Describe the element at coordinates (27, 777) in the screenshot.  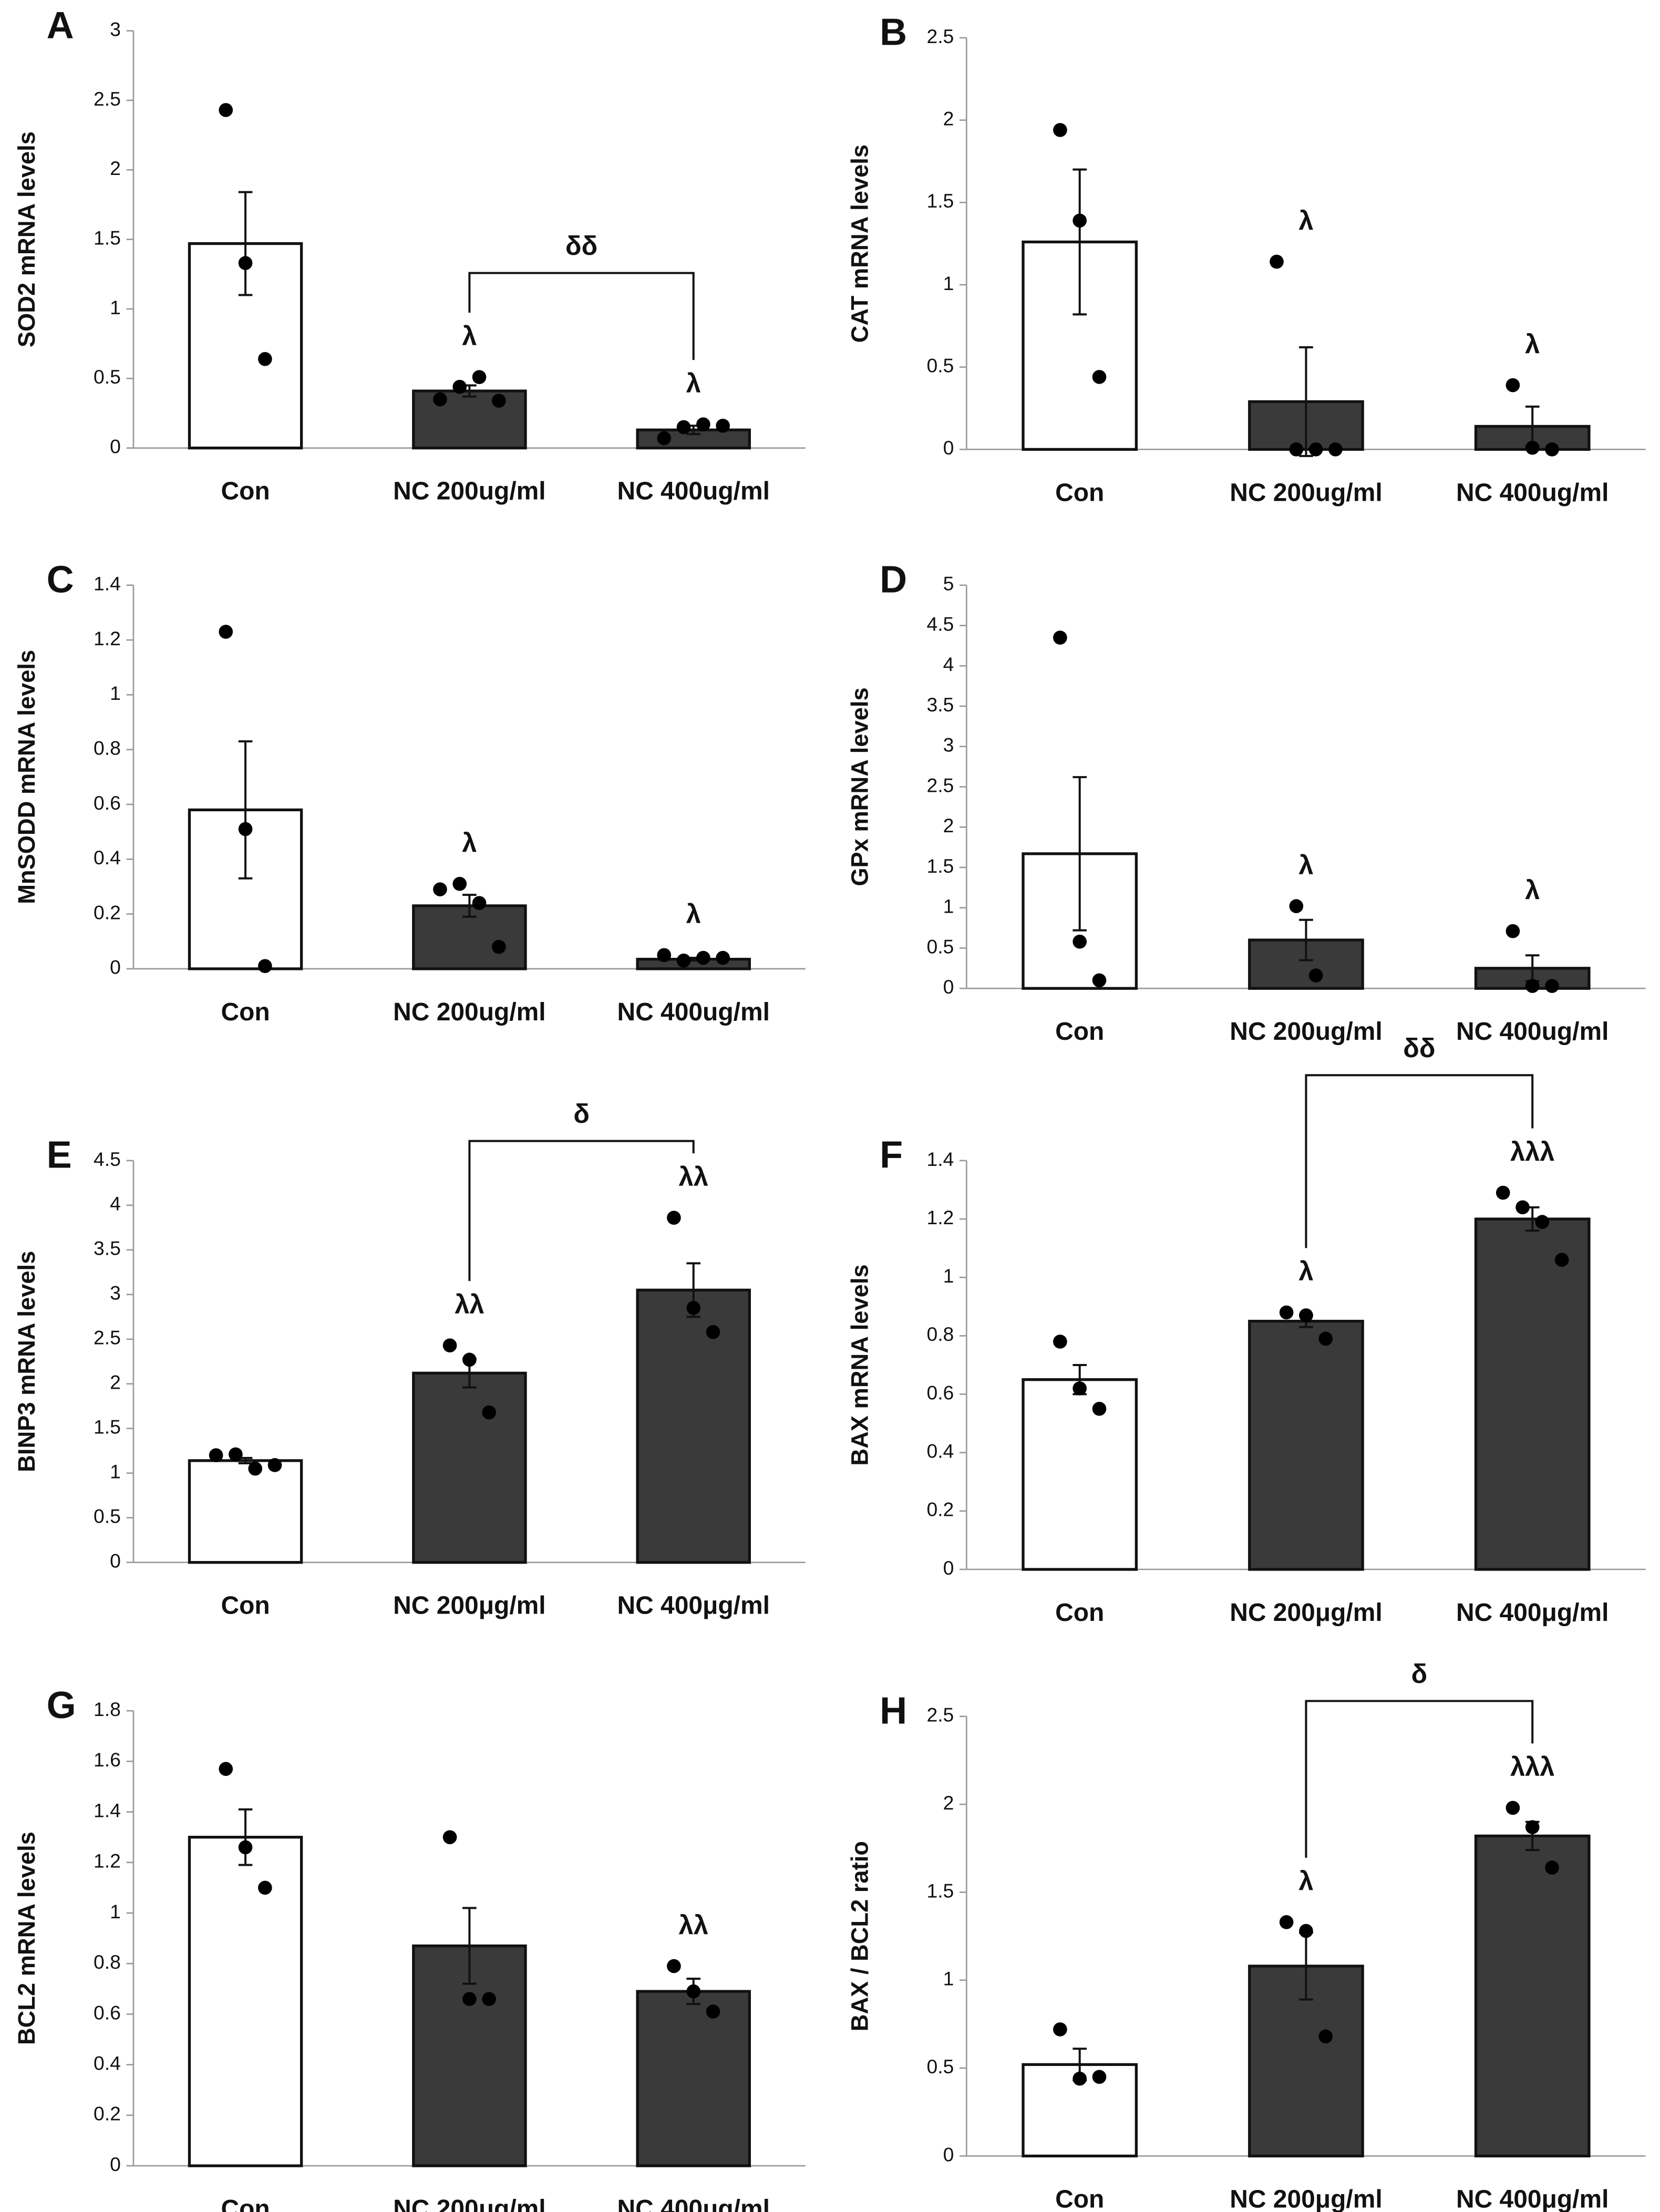
I see `y-axis-label: MnSODD mRNA levels` at that location.